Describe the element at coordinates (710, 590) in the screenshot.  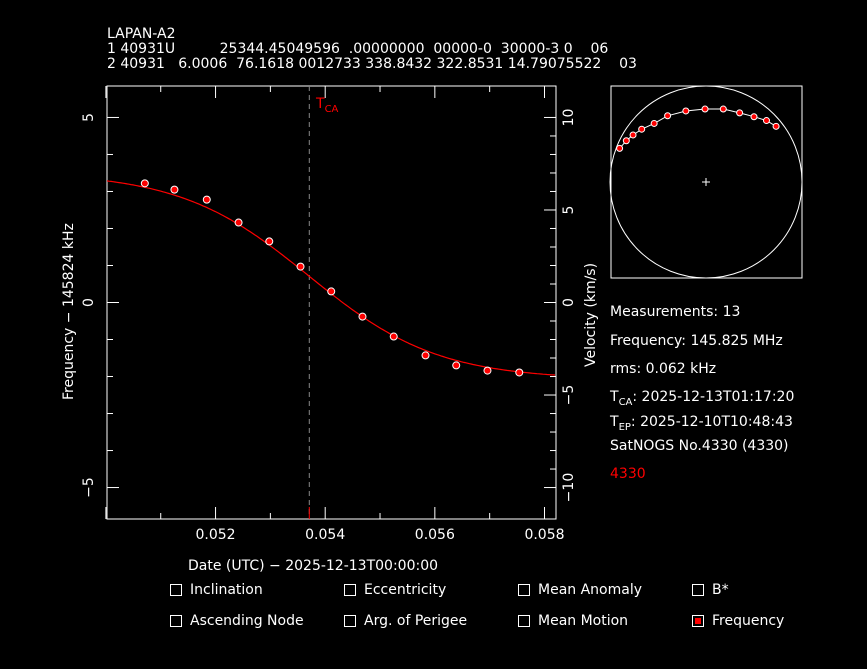
I see `checkbox-b: B*` at that location.